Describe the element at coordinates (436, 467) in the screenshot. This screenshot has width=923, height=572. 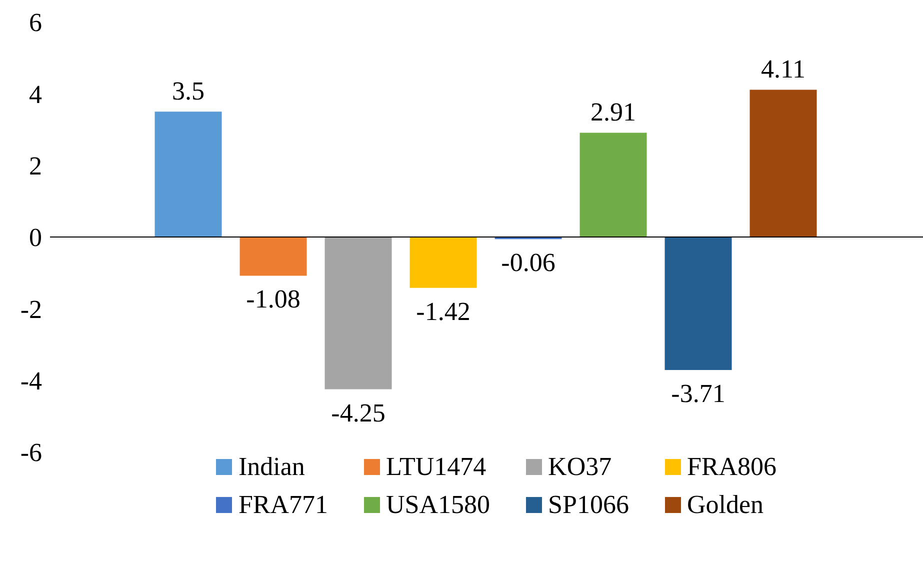
I see `legend-label: LTU1474` at that location.